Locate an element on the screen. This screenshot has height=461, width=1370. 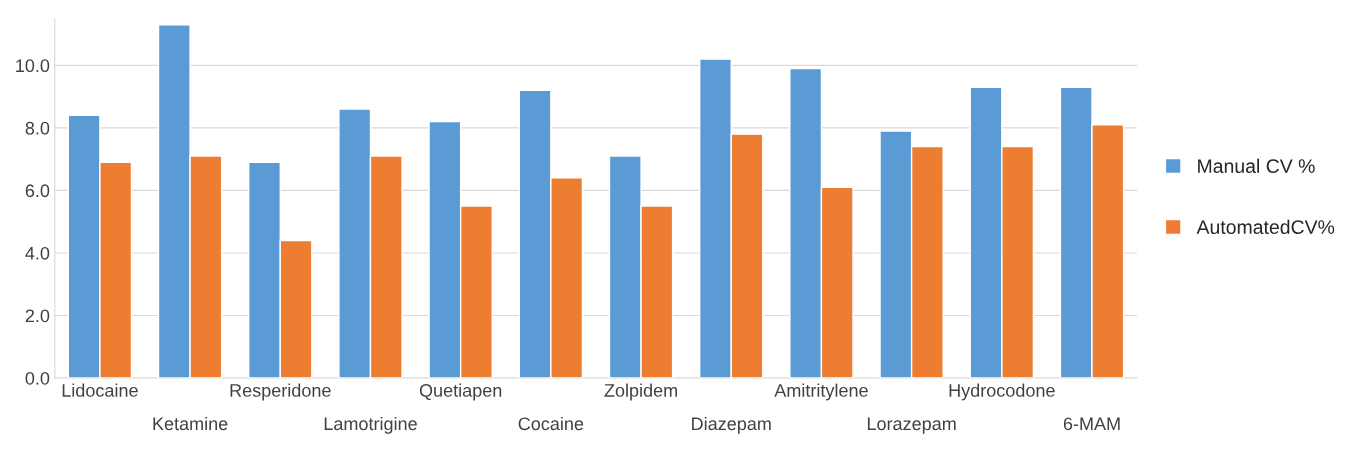
y-tick-label: 8.0 is located at coordinates (37, 128).